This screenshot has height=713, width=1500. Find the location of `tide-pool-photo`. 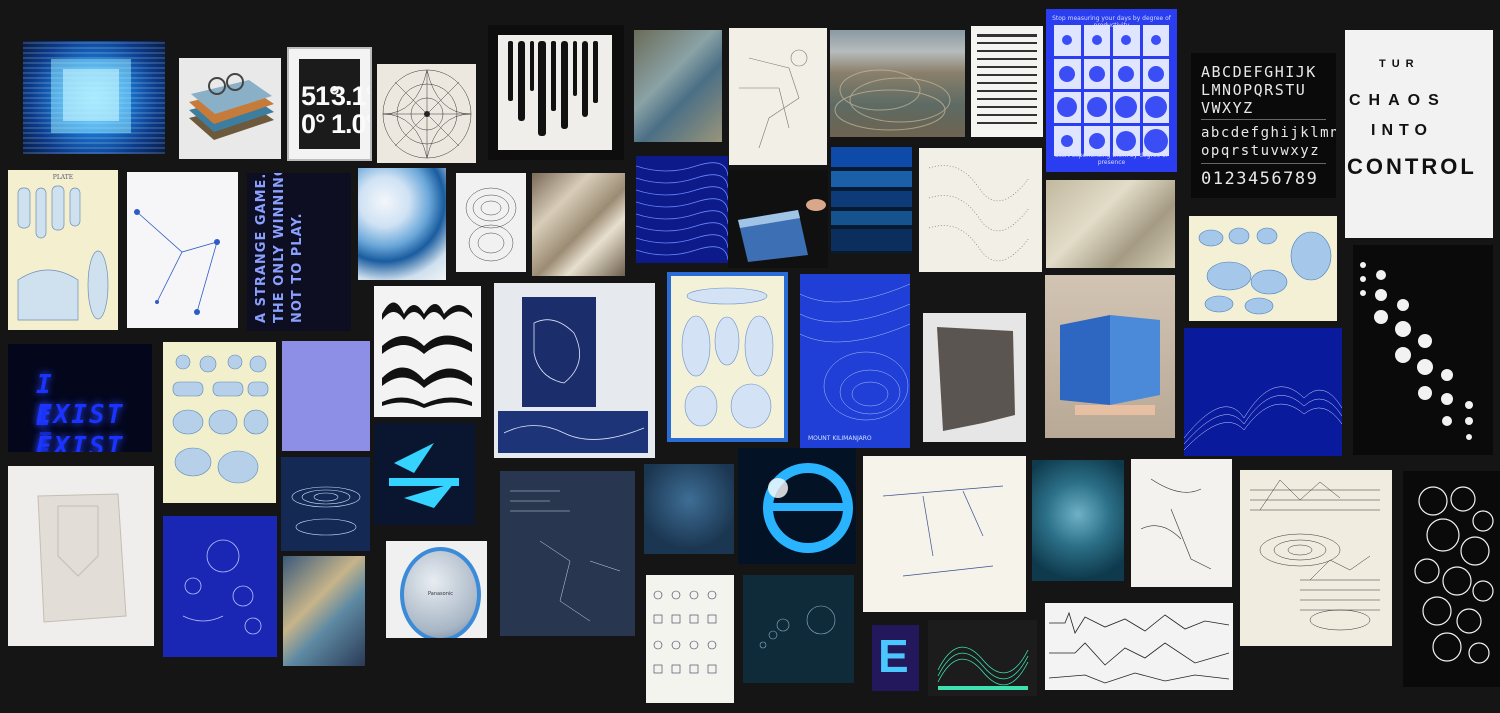

tide-pool-photo is located at coordinates (678, 86).